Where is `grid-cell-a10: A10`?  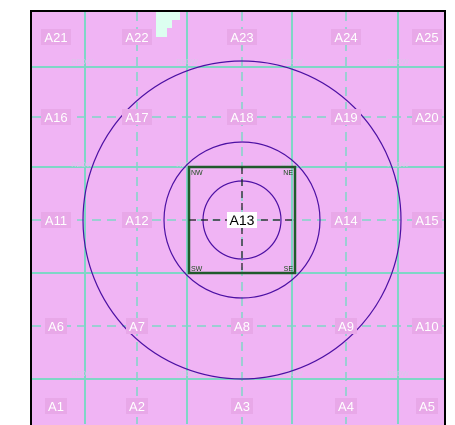
grid-cell-a10: A10 is located at coordinates (427, 326).